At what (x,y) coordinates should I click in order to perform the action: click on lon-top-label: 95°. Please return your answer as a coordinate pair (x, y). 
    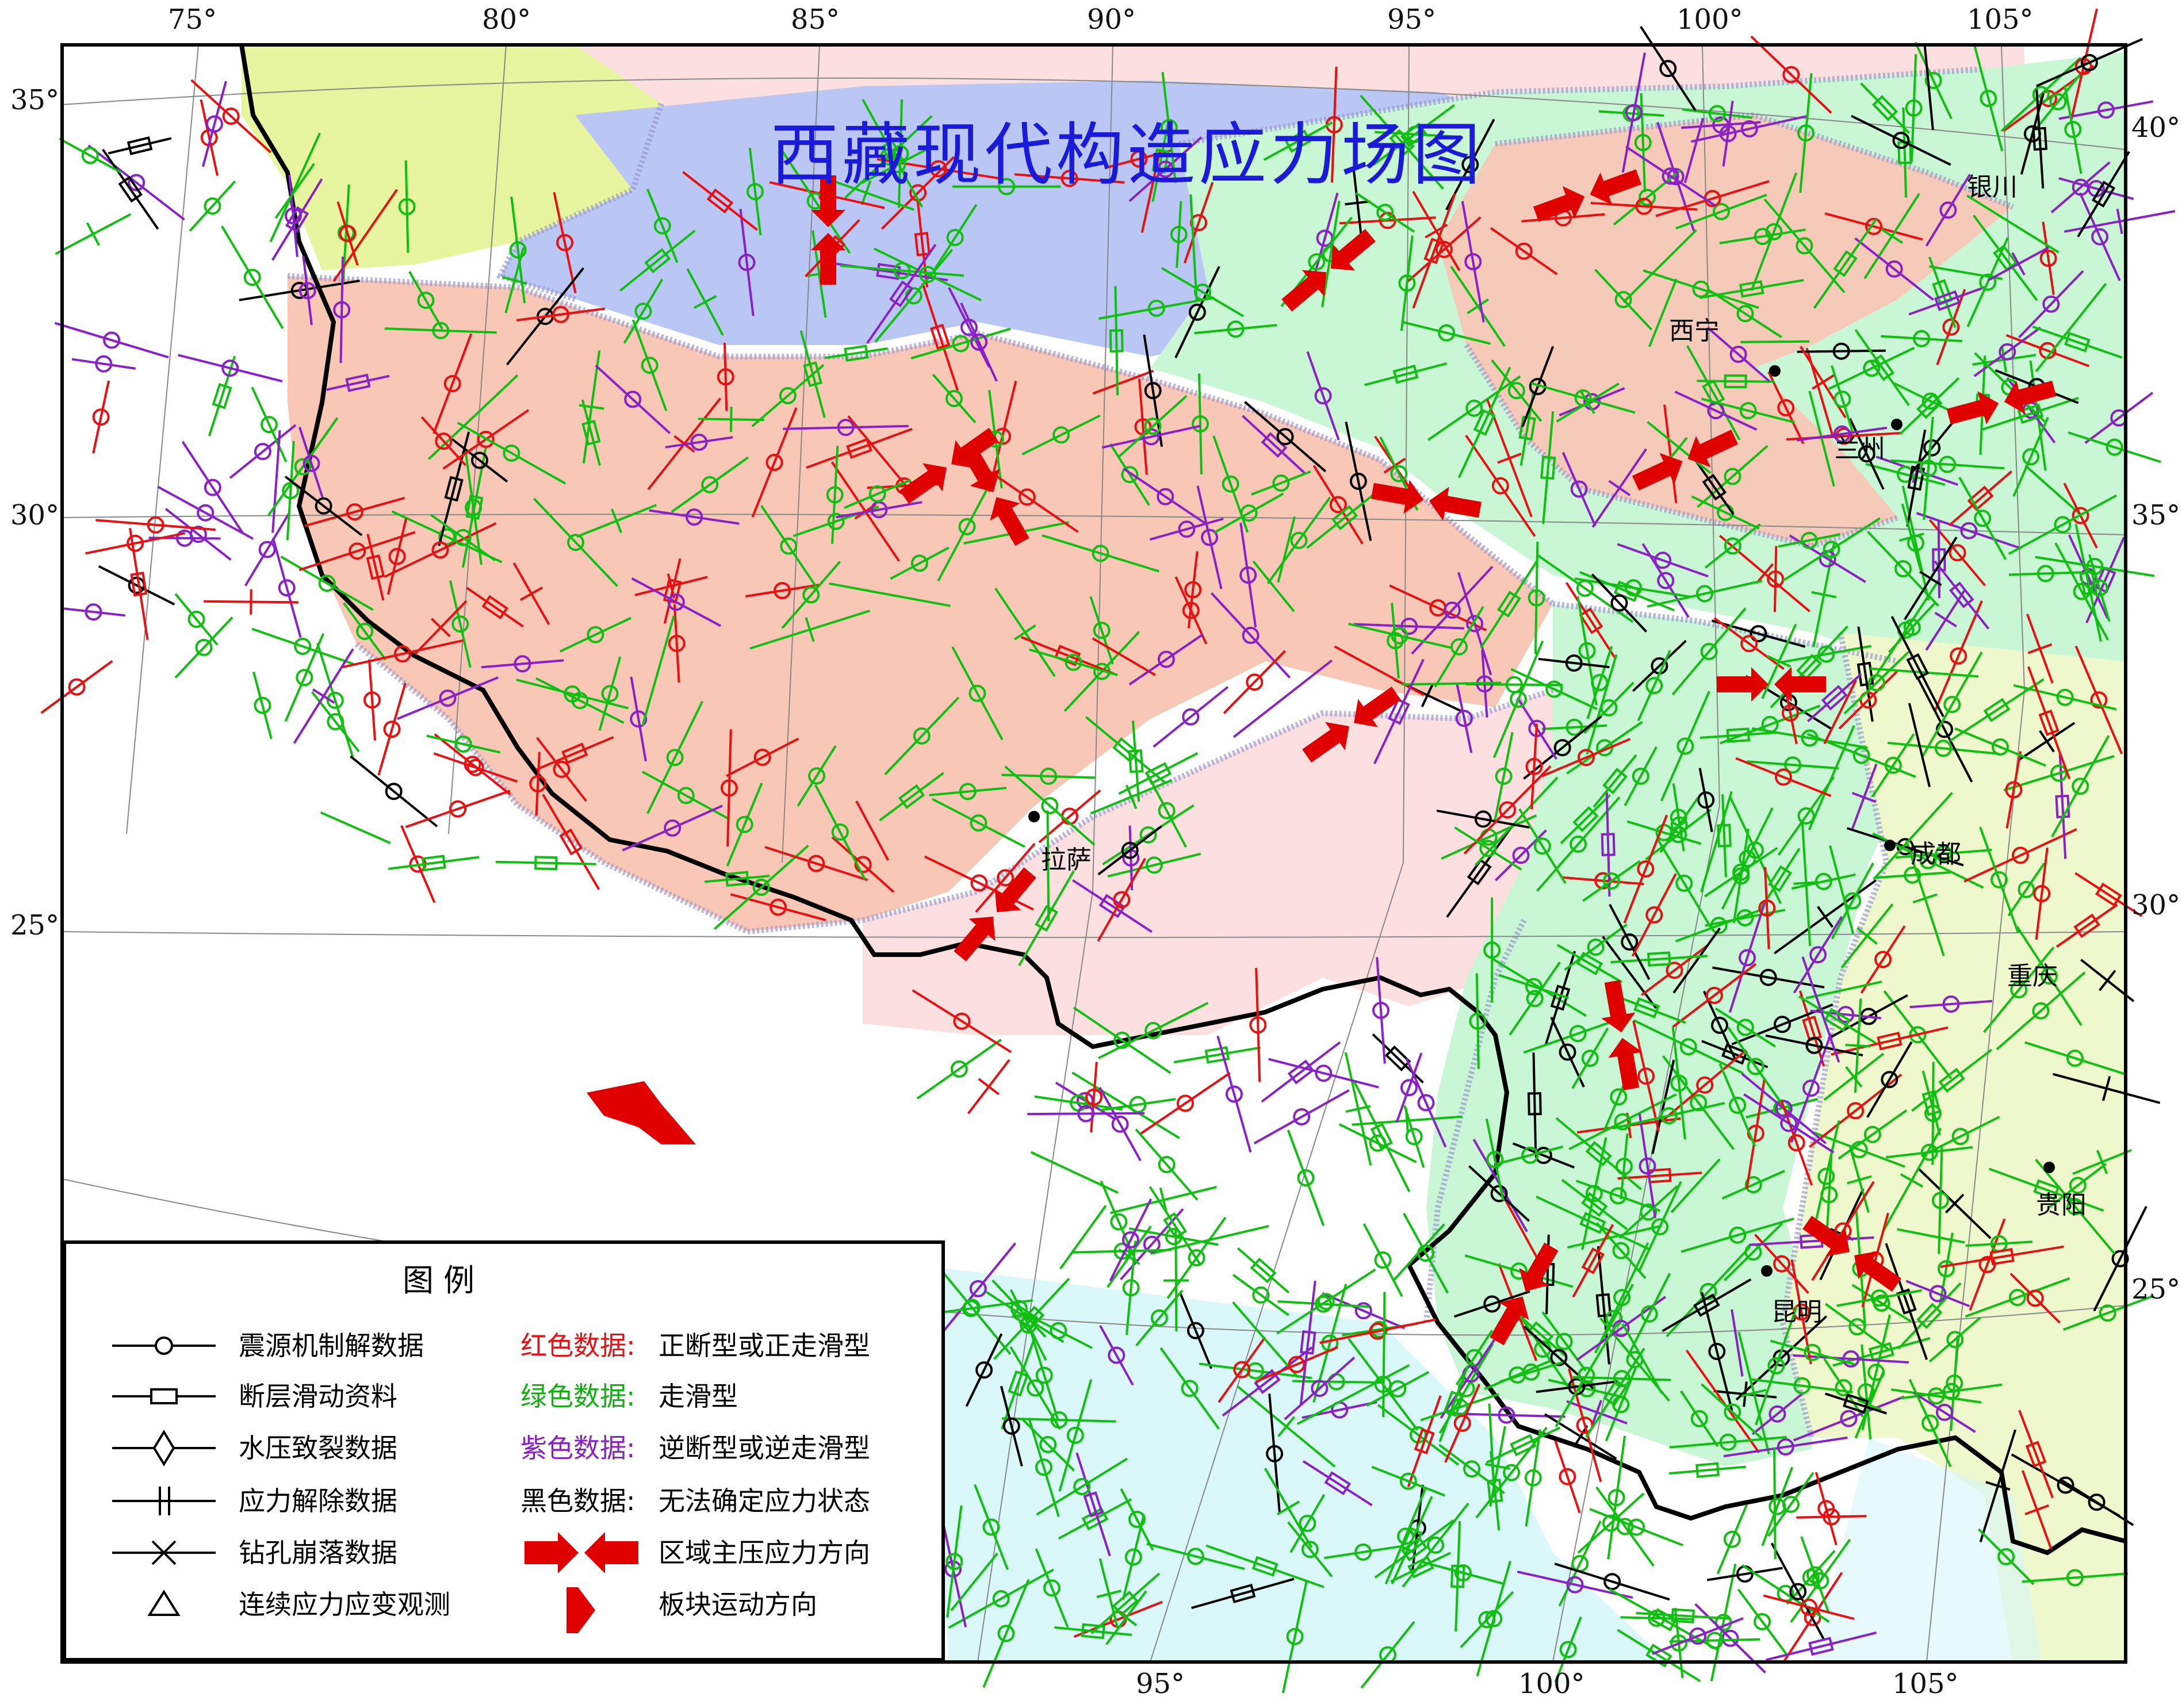
    Looking at the image, I should click on (1411, 19).